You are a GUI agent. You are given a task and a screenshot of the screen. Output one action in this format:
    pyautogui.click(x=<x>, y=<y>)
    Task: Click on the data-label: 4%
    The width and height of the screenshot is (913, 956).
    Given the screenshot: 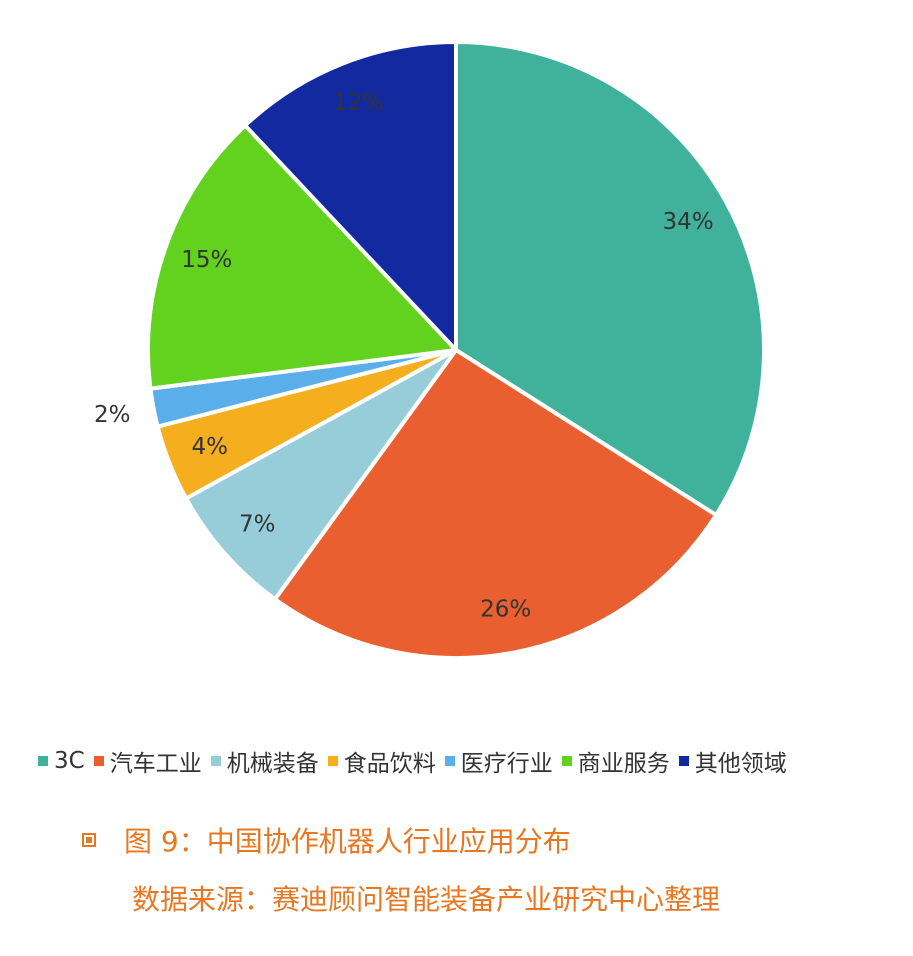 What is the action you would take?
    pyautogui.click(x=209, y=447)
    